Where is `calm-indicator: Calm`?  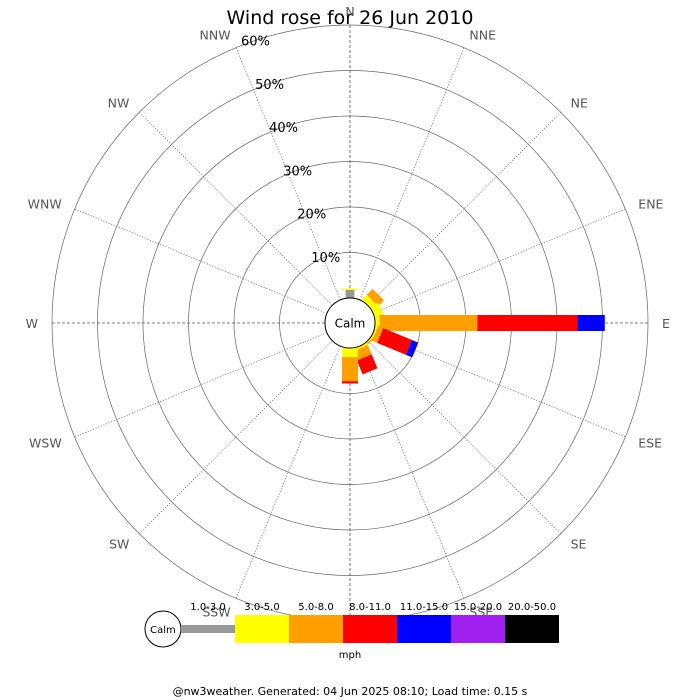 calm-indicator: Calm is located at coordinates (350, 323).